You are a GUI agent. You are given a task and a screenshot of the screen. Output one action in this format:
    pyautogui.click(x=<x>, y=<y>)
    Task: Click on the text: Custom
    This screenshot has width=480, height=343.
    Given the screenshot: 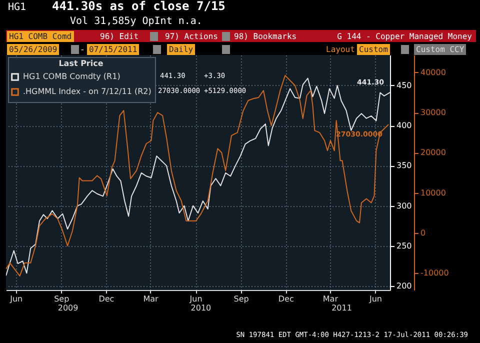 What is the action you would take?
    pyautogui.click(x=373, y=49)
    